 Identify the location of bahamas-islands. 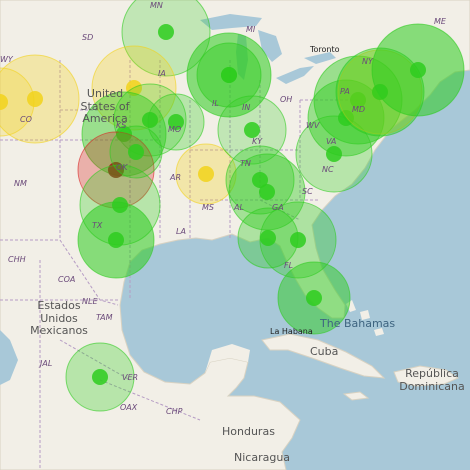
(365, 318).